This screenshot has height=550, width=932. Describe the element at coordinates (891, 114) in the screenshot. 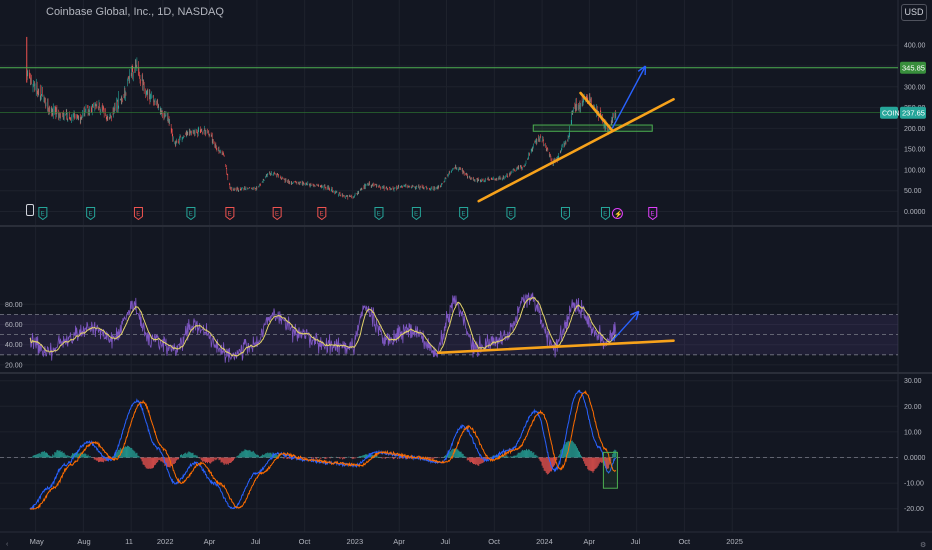

I see `ticker-label: COIN` at that location.